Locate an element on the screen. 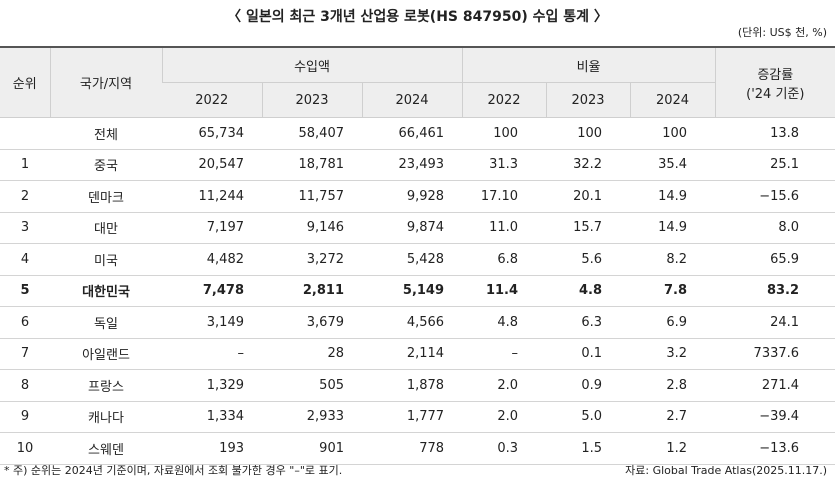 The width and height of the screenshot is (835, 482). table-row: 9 캐나다 1,334 2,933 1,777 2.0 5.0 2.7 −39.4 is located at coordinates (417, 417).